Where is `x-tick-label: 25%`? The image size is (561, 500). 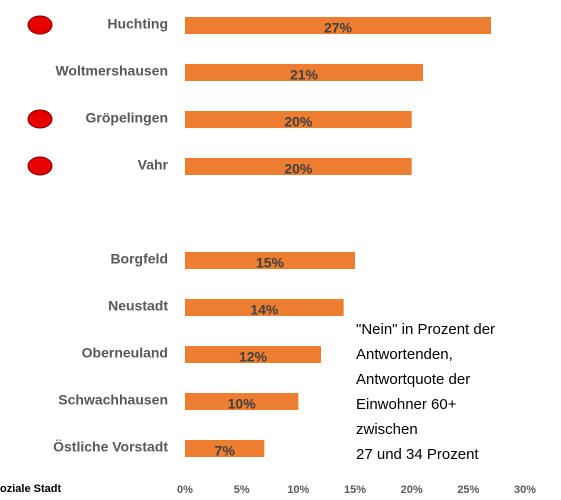 x-tick-label: 25% is located at coordinates (468, 490).